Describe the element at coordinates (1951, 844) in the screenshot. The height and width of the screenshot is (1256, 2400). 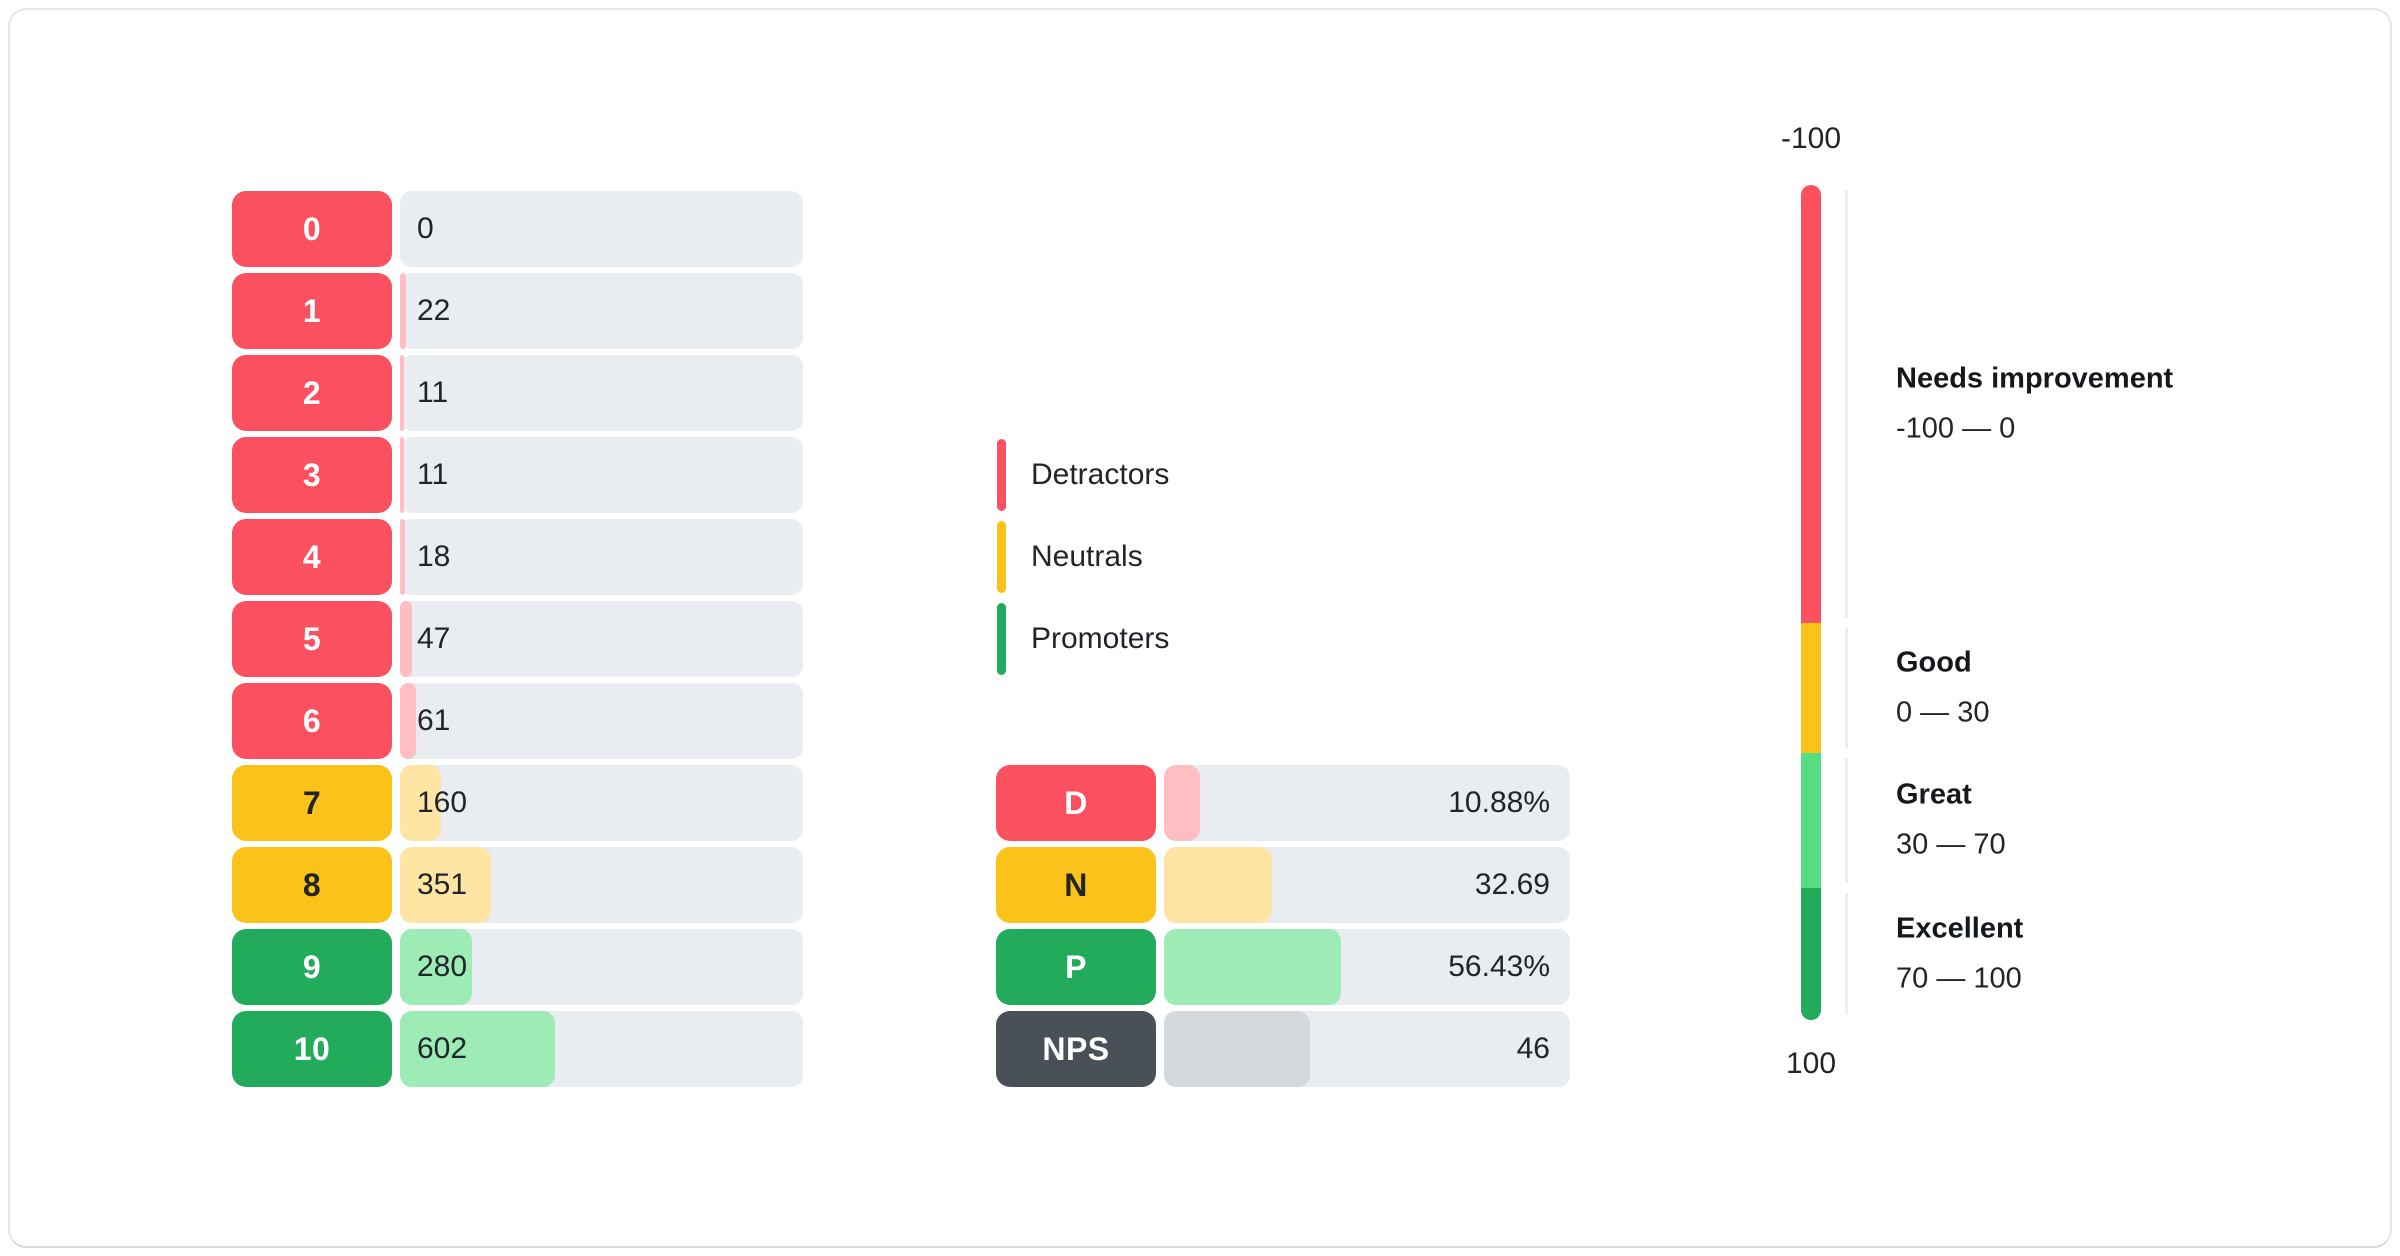
I see `gauge-zone-range: 30 — 70` at that location.